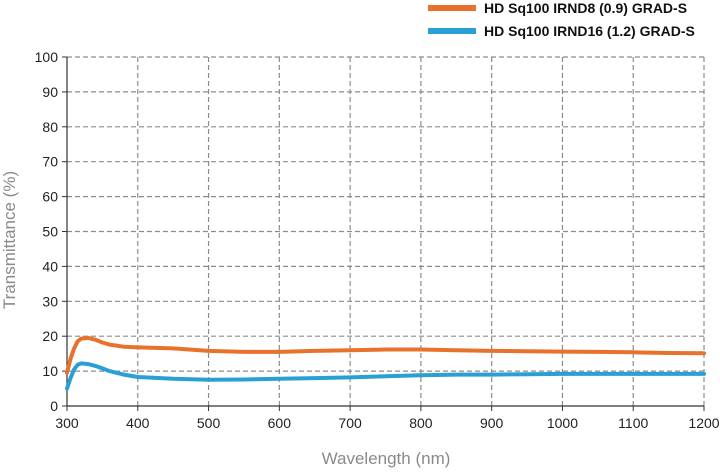 The image size is (720, 473). Describe the element at coordinates (50, 266) in the screenshot. I see `y-tick-label: 40` at that location.